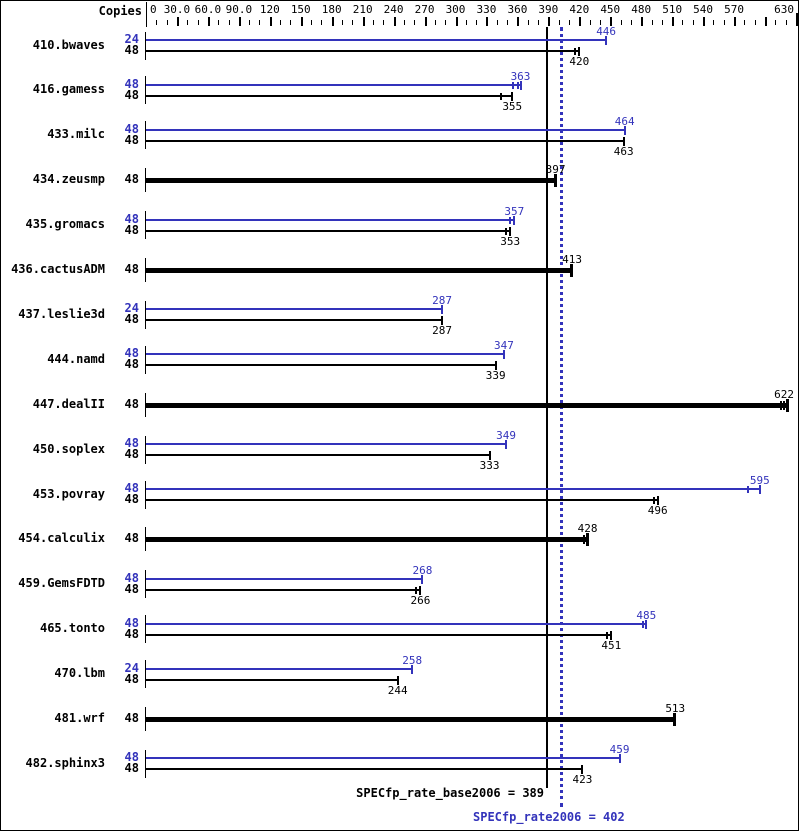  Describe the element at coordinates (68, 403) in the screenshot. I see `benchmark-label: 447.dealII` at that location.